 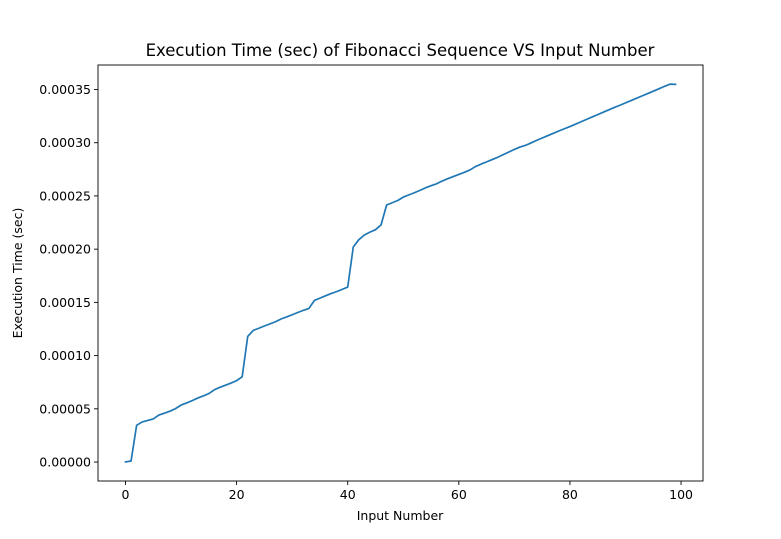 What do you see at coordinates (65, 249) in the screenshot?
I see `y-tick-label: 0.00020` at bounding box center [65, 249].